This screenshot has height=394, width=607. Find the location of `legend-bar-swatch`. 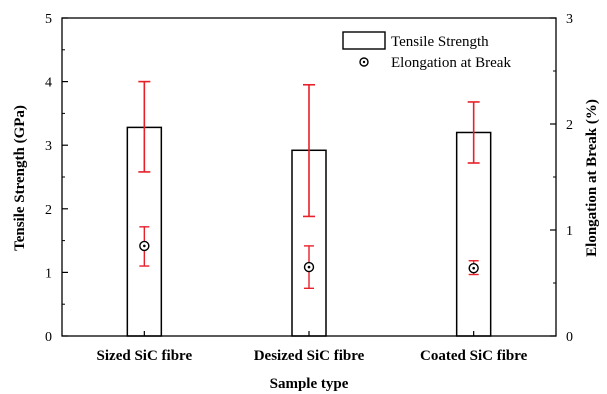

legend-bar-swatch is located at coordinates (364, 40).